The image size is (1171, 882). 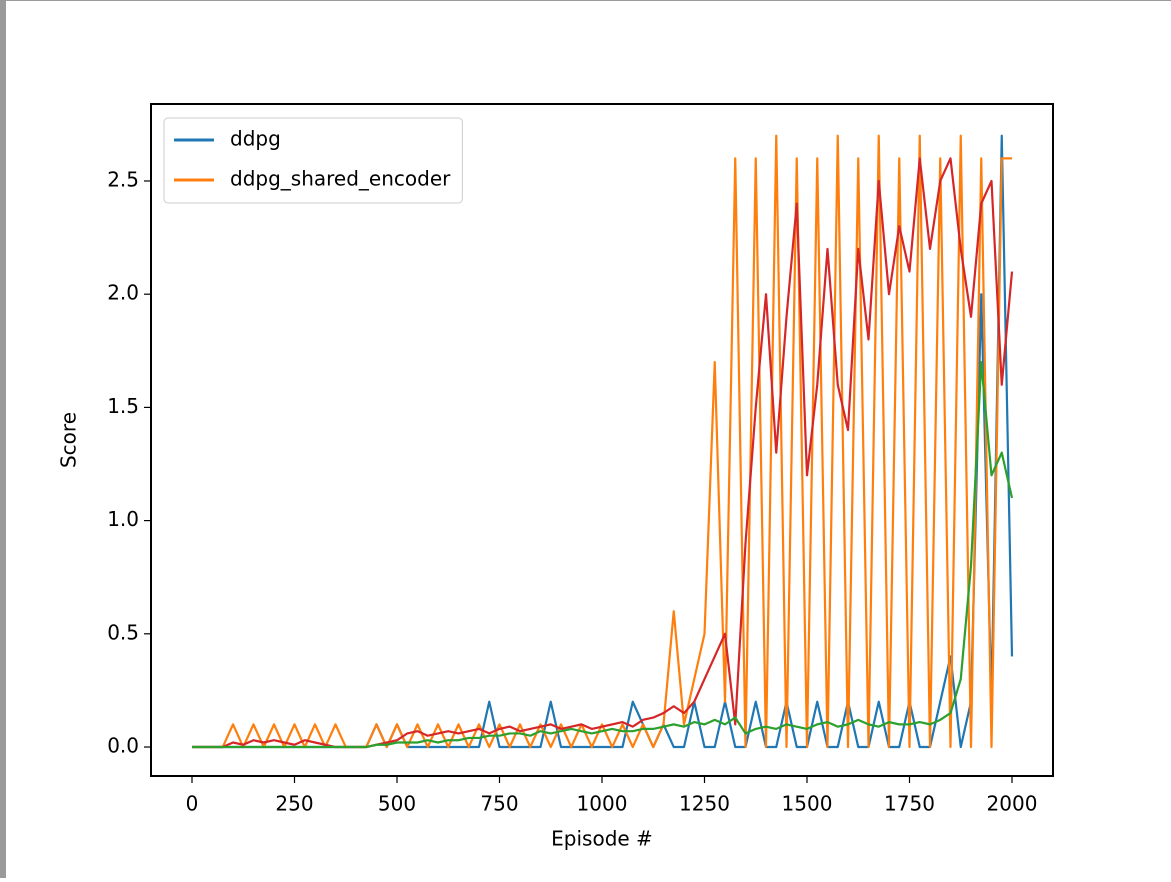 What do you see at coordinates (397, 804) in the screenshot?
I see `x-tick-label: 500` at bounding box center [397, 804].